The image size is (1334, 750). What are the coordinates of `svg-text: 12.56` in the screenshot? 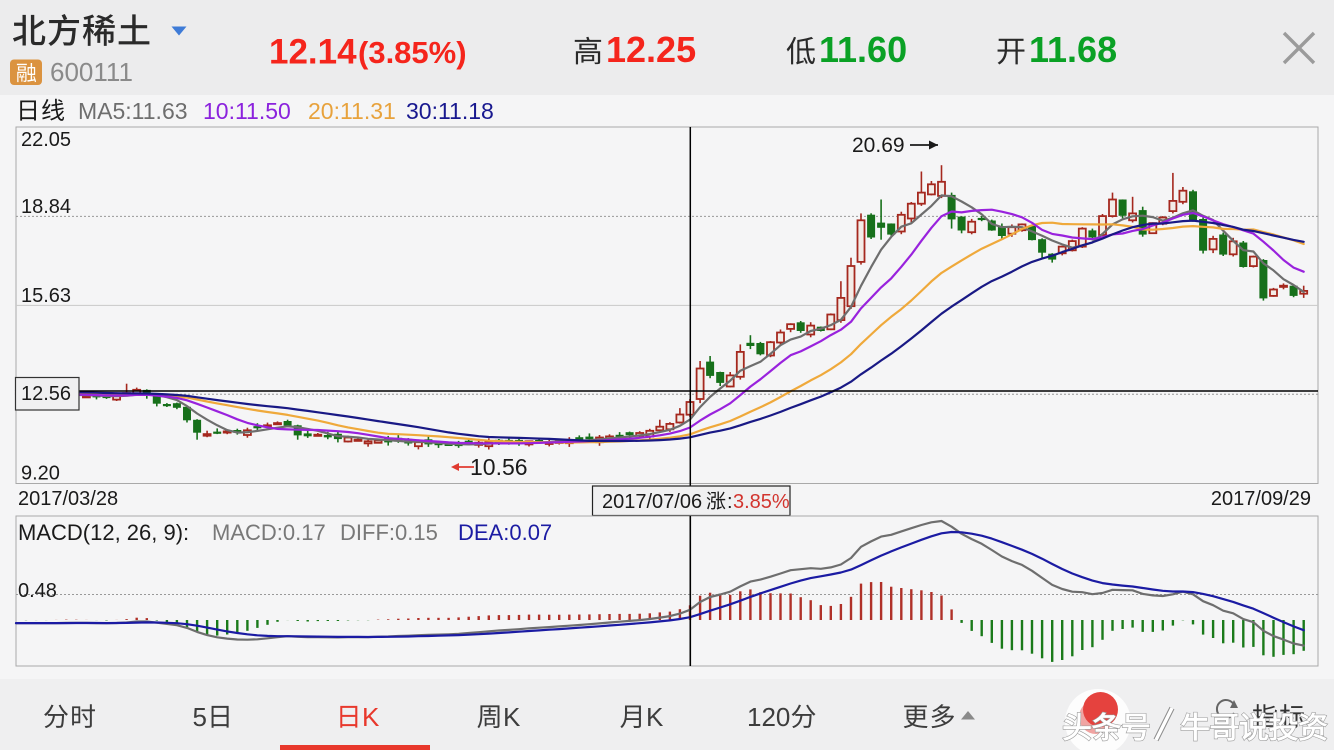 It's located at (46, 394).